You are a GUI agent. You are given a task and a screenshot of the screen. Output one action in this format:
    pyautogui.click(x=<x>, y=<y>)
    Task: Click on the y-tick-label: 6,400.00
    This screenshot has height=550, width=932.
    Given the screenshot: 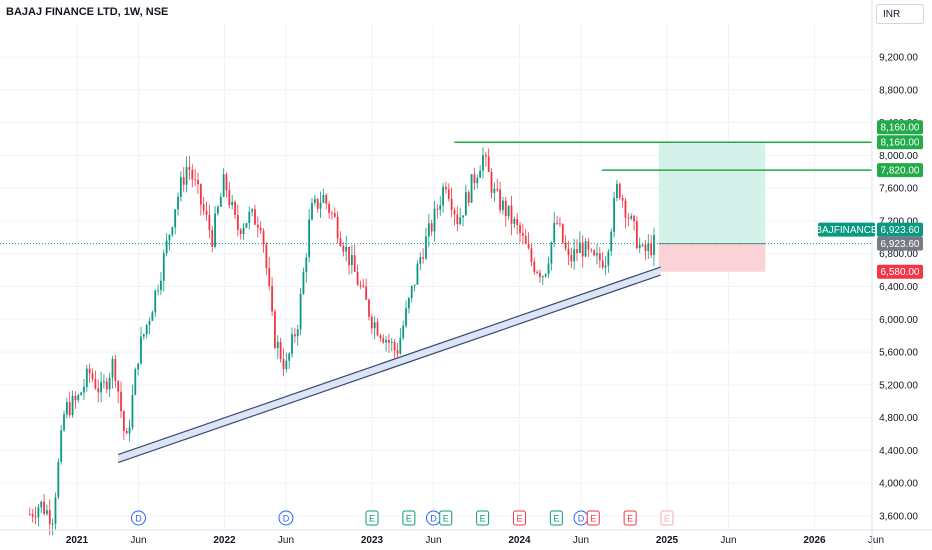 What is the action you would take?
    pyautogui.click(x=898, y=287)
    